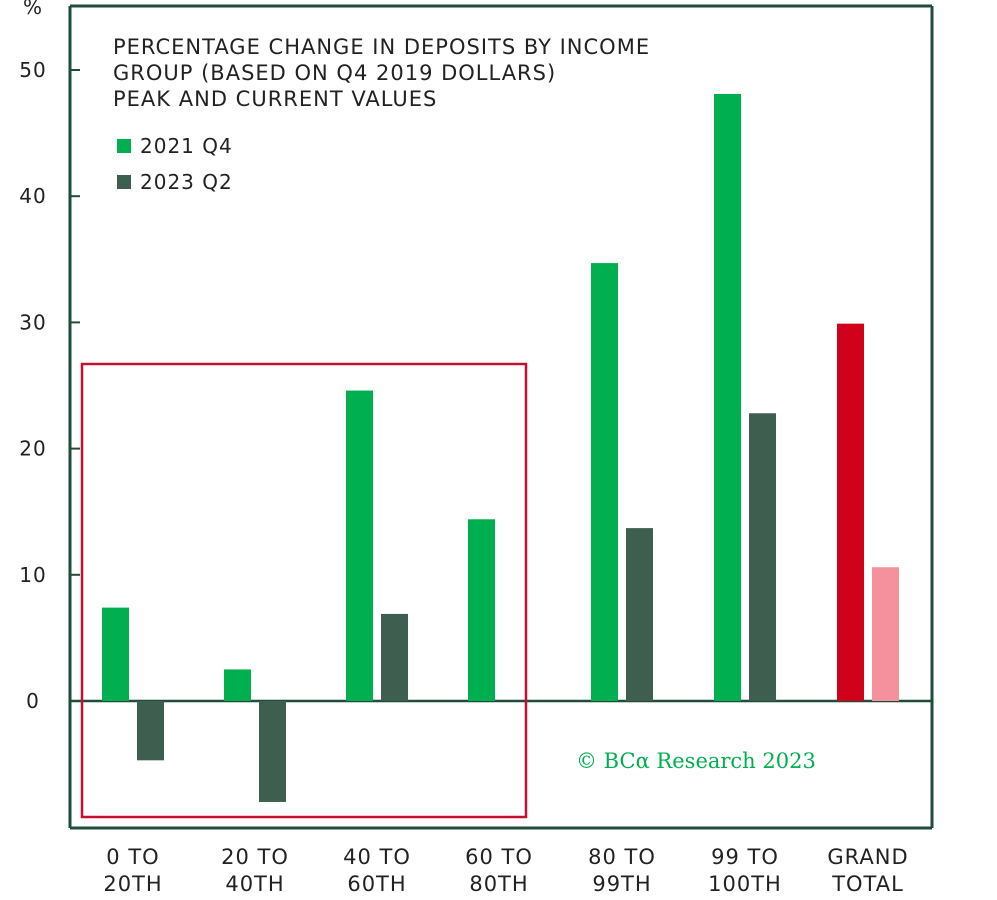 Image resolution: width=997 pixels, height=900 pixels. Describe the element at coordinates (49, 385) in the screenshot. I see `y-axis: 0 10 20 30 40 50` at that location.